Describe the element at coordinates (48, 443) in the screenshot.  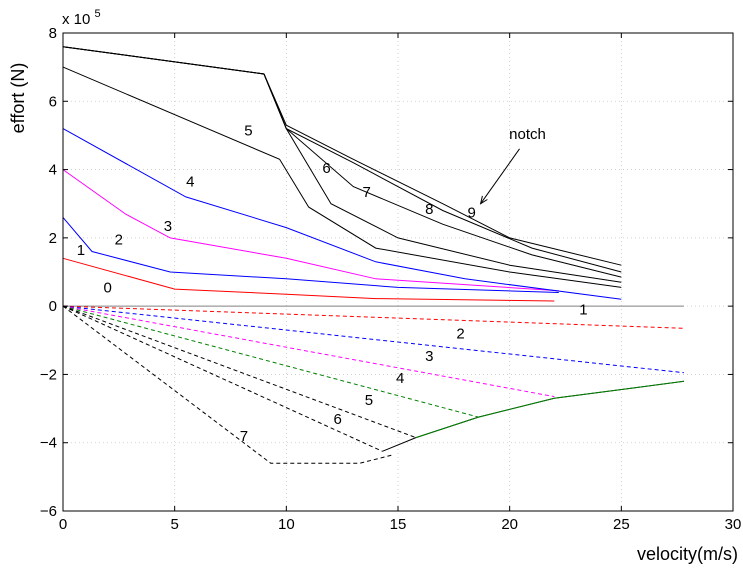
I see `y-tick-label: −4` at that location.